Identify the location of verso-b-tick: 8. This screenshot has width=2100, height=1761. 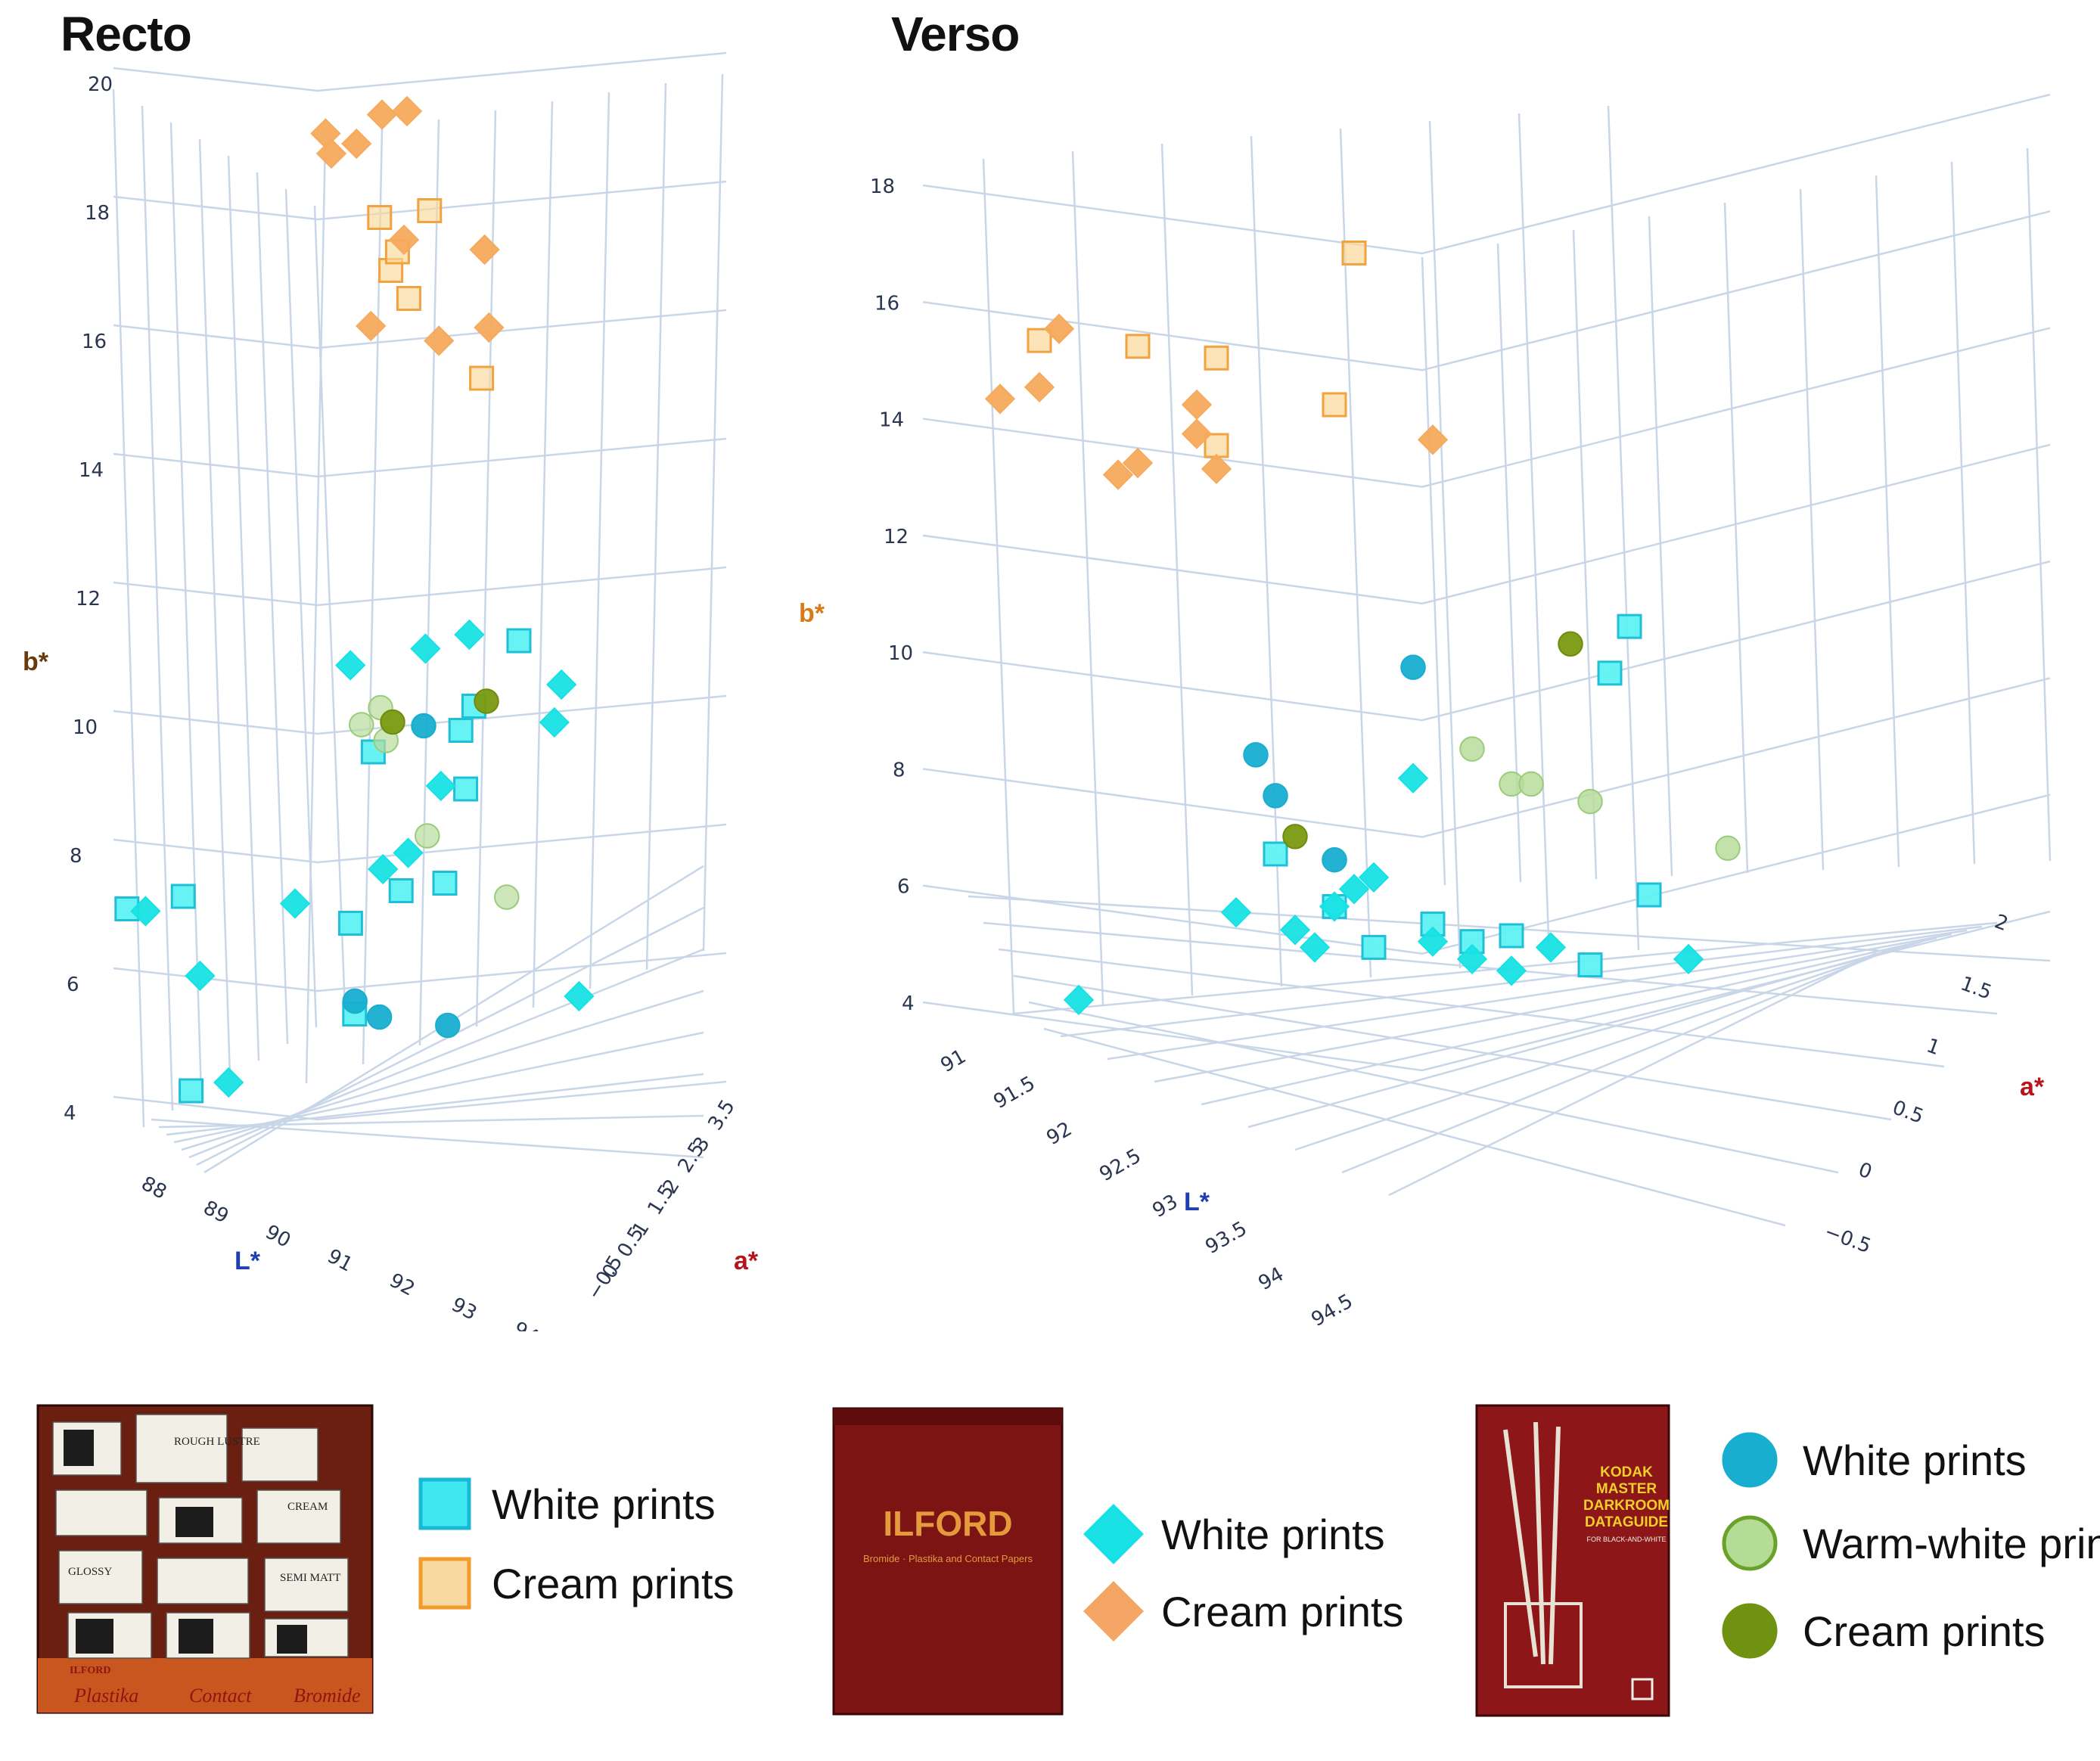
(899, 770).